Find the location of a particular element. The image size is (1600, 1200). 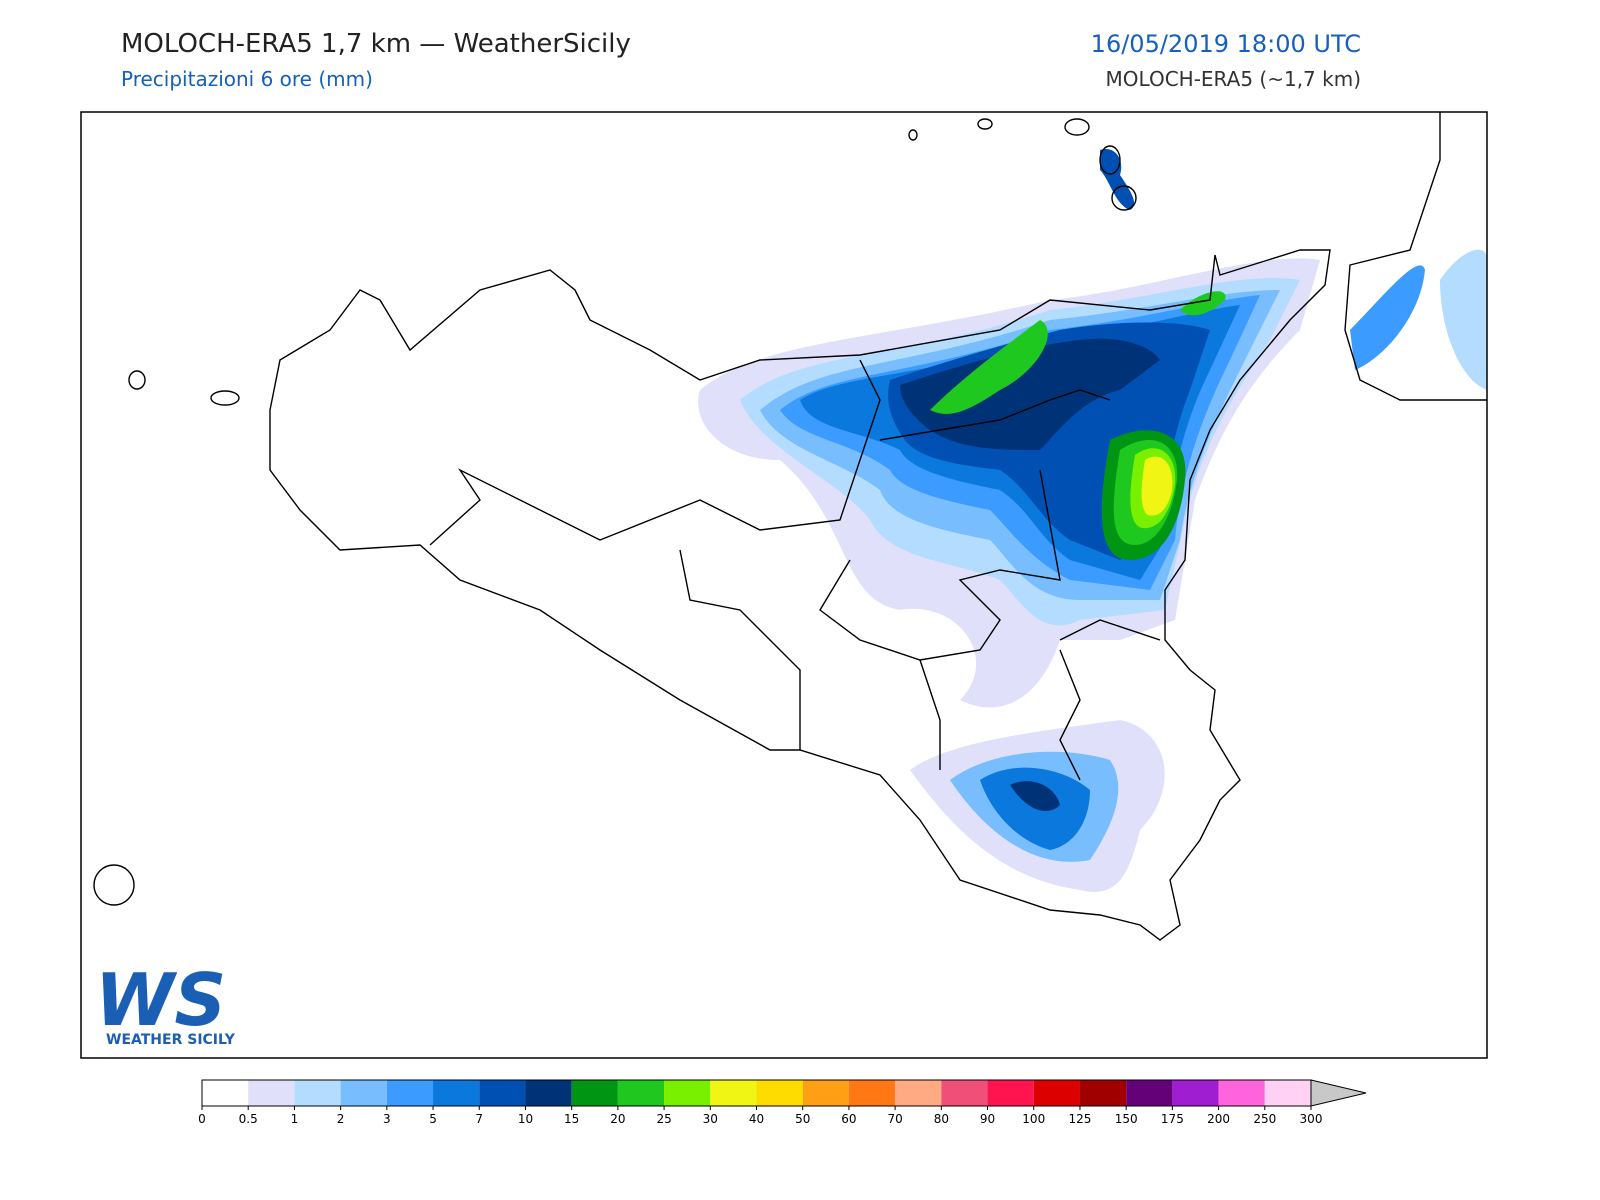

colorbar-tick-label: 5 is located at coordinates (433, 1119).